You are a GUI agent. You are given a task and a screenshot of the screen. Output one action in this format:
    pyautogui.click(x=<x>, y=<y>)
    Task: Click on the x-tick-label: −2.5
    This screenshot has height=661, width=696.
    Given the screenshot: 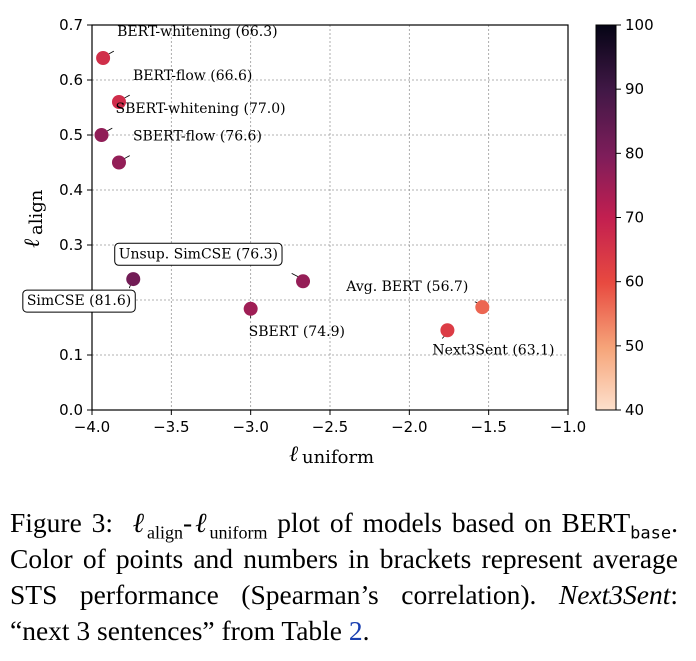 What is the action you would take?
    pyautogui.click(x=330, y=427)
    